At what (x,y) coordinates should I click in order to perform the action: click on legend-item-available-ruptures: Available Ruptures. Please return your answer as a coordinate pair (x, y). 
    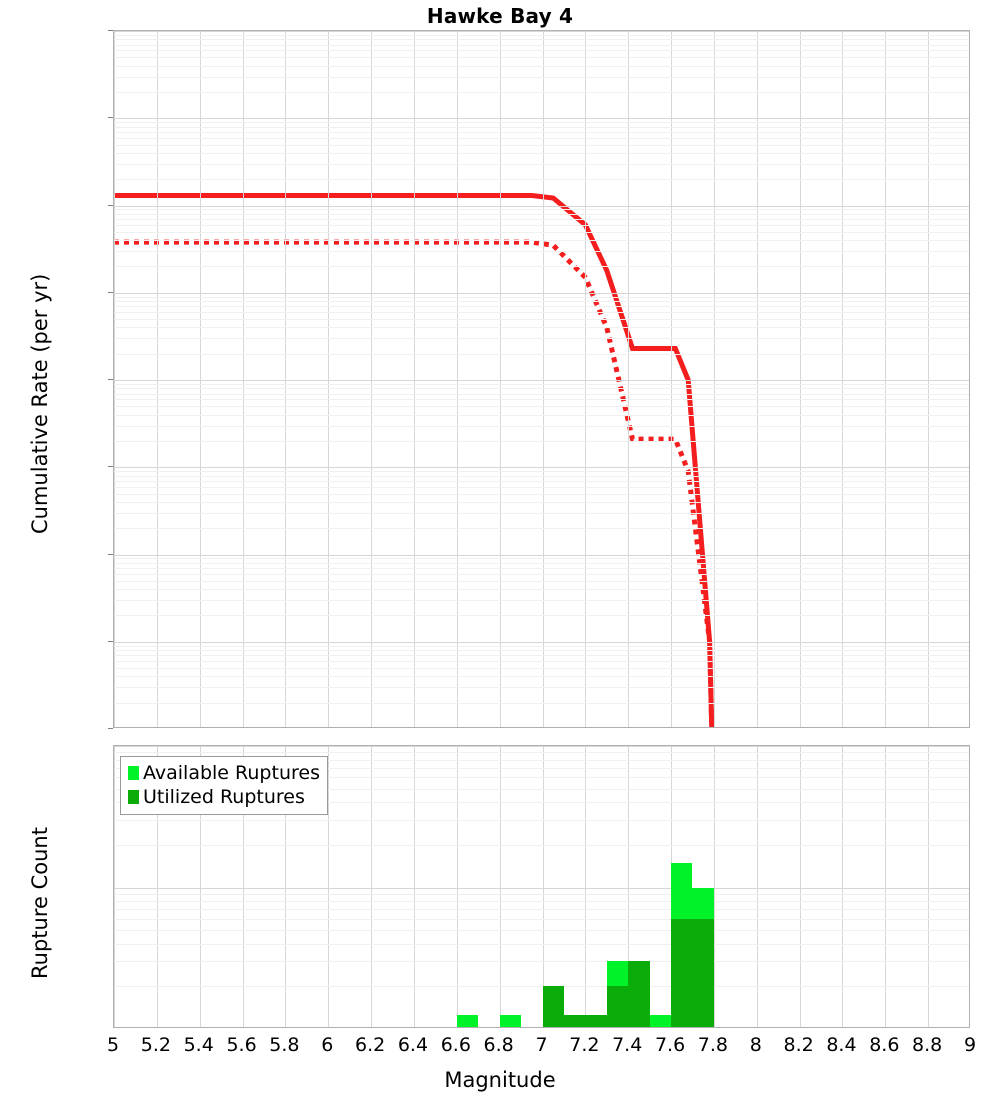
    Looking at the image, I should click on (224, 773).